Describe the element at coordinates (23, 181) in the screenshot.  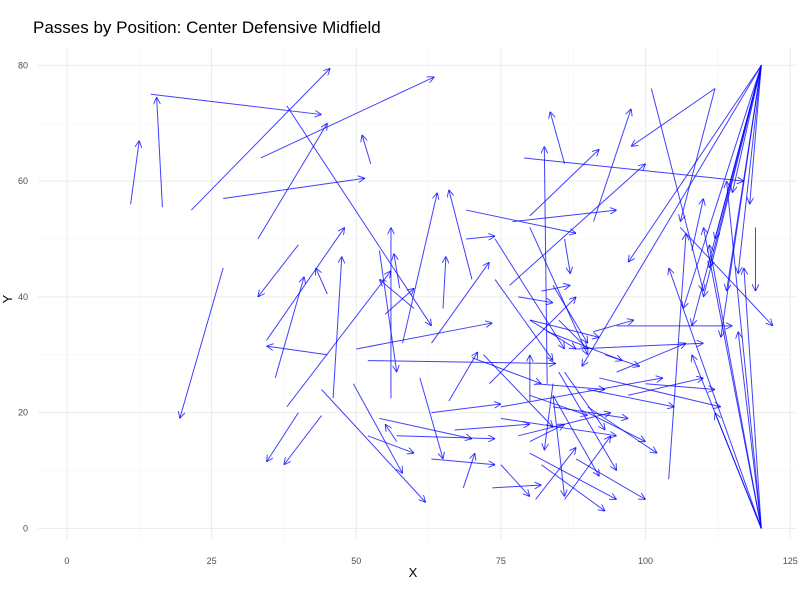
I see `y-tick-label: 60` at that location.